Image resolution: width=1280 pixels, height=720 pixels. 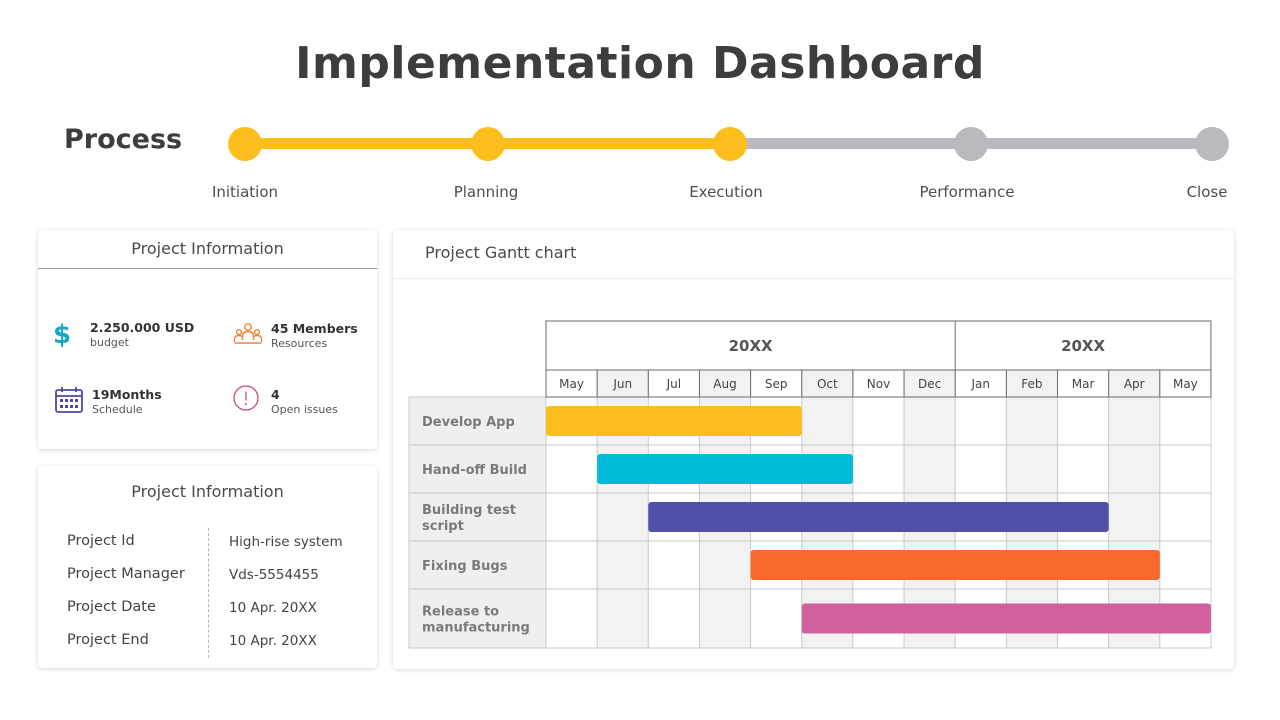 I want to click on month-label: Apr, so click(x=1134, y=384).